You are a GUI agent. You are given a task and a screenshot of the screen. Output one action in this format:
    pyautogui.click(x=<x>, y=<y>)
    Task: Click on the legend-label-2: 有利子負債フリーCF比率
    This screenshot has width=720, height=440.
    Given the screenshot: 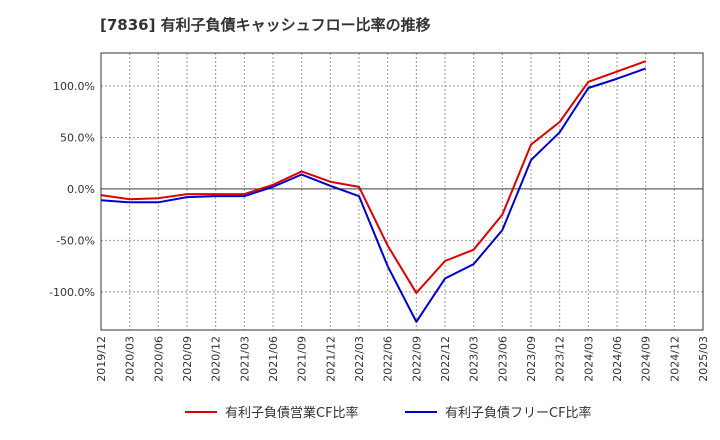 What is the action you would take?
    pyautogui.click(x=518, y=413)
    